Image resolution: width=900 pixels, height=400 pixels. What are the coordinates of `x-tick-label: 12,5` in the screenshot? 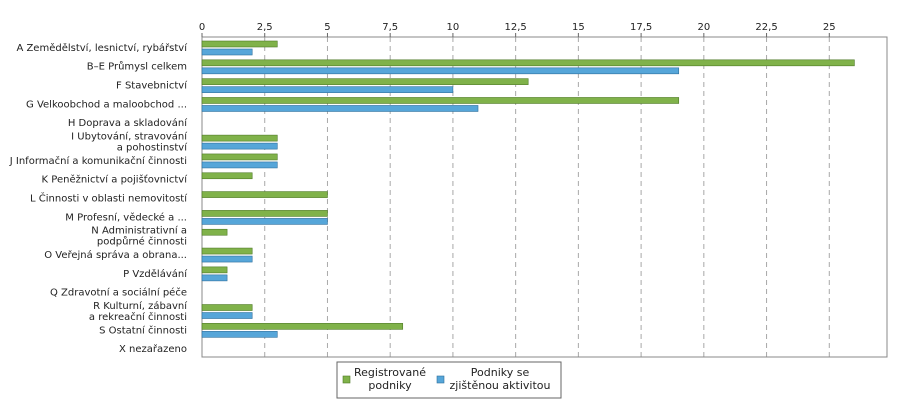 It's located at (516, 27).